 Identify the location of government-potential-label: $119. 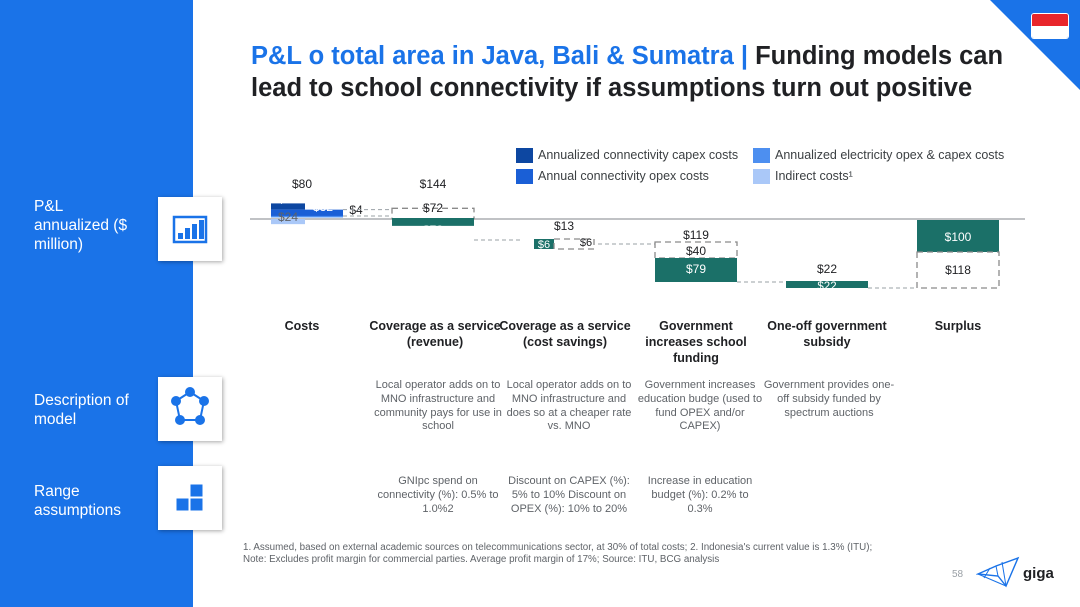
(696, 235).